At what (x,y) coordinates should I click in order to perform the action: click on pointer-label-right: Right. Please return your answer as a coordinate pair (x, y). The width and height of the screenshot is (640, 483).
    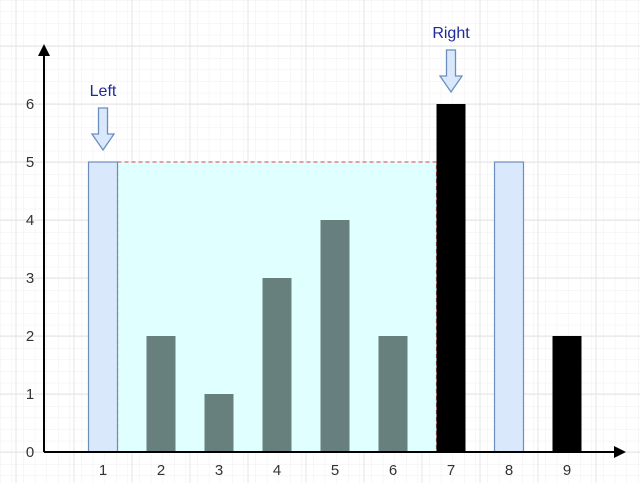
    Looking at the image, I should click on (451, 33).